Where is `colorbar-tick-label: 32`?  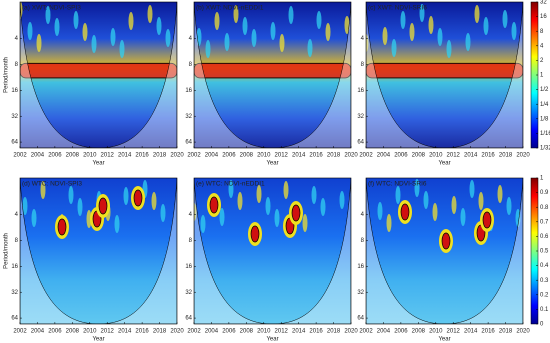 colorbar-tick-label: 32 is located at coordinates (543, 3).